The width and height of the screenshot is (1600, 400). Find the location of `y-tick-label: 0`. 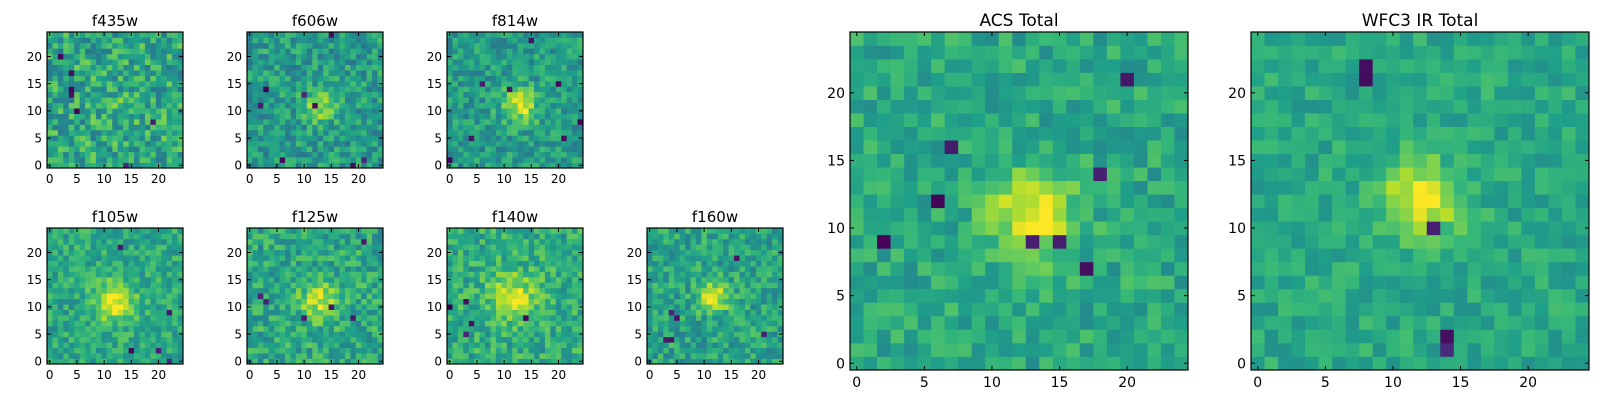

y-tick-label: 0 is located at coordinates (238, 166).